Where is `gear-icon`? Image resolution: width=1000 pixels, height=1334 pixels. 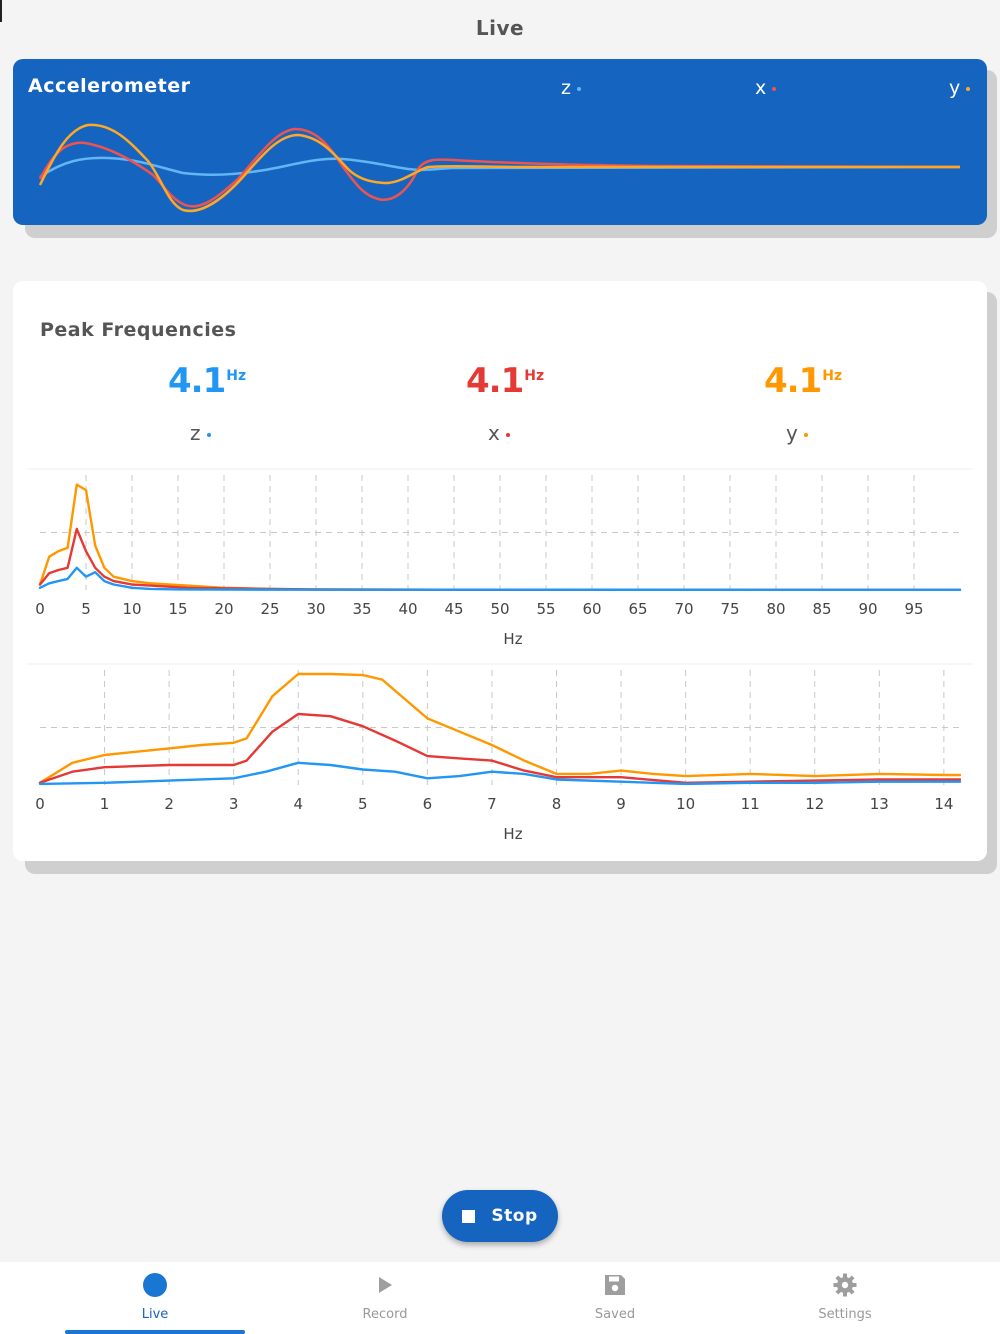
gear-icon is located at coordinates (845, 1285).